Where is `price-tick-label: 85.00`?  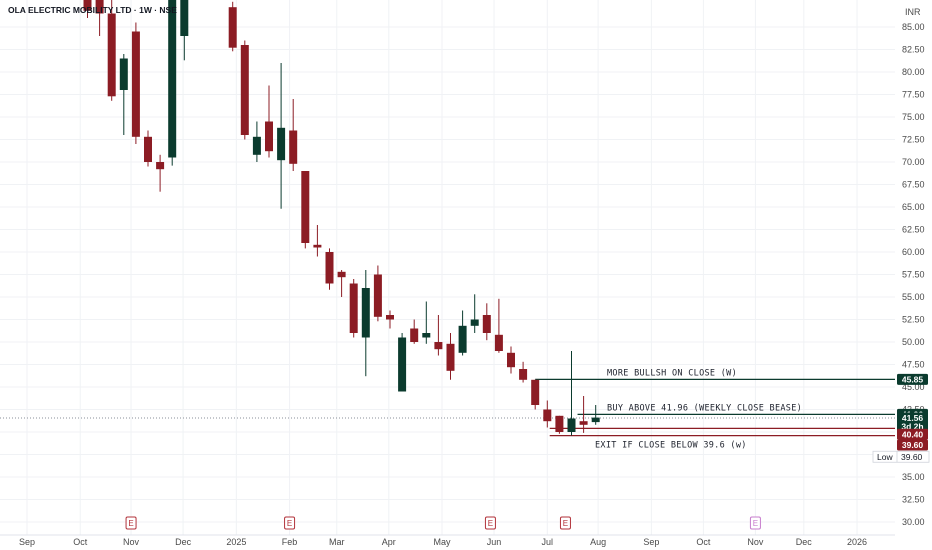 price-tick-label: 85.00 is located at coordinates (913, 27).